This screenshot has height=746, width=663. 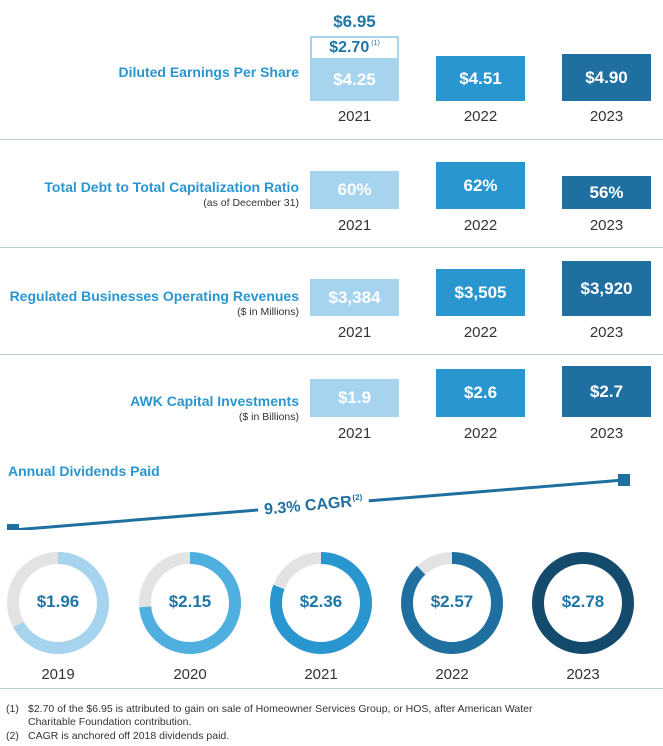 What do you see at coordinates (13, 527) in the screenshot?
I see `cagr-start-marker` at bounding box center [13, 527].